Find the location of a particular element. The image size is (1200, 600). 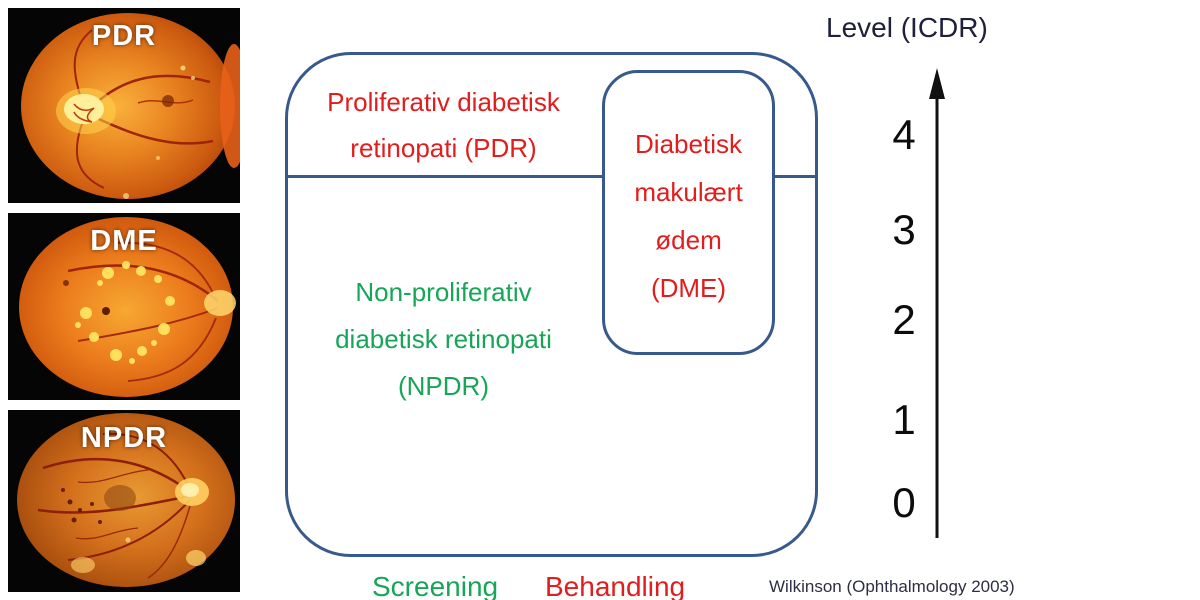

fundus-photo-npdr: NPDR is located at coordinates (124, 501).